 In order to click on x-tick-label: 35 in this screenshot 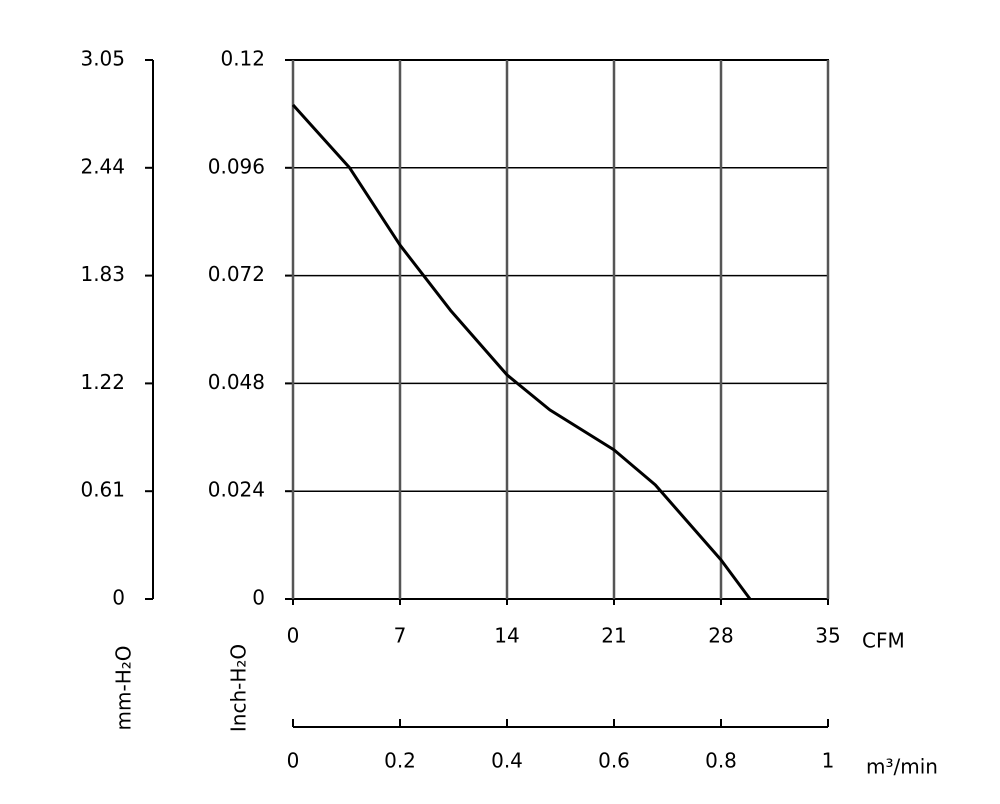, I will do `click(827, 636)`.